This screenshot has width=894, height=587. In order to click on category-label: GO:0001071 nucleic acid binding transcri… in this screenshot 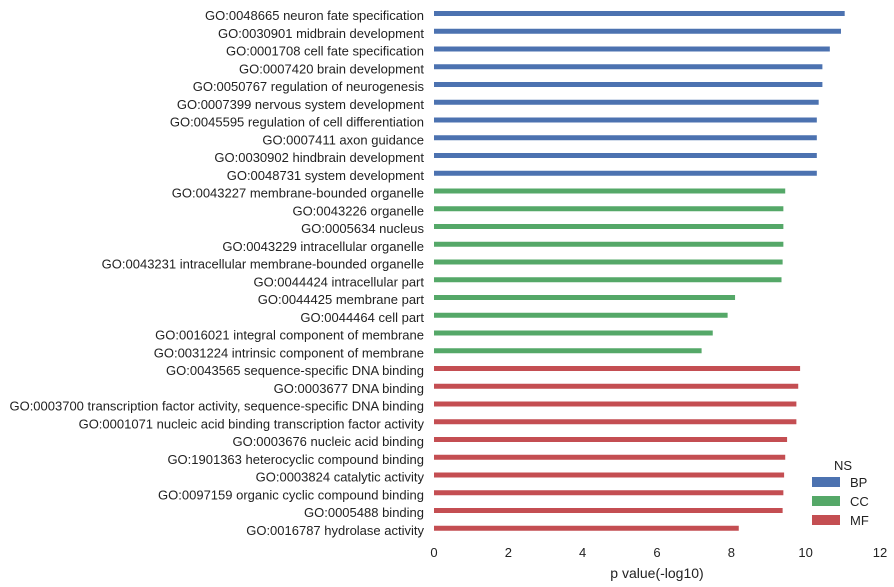, I will do `click(252, 423)`.